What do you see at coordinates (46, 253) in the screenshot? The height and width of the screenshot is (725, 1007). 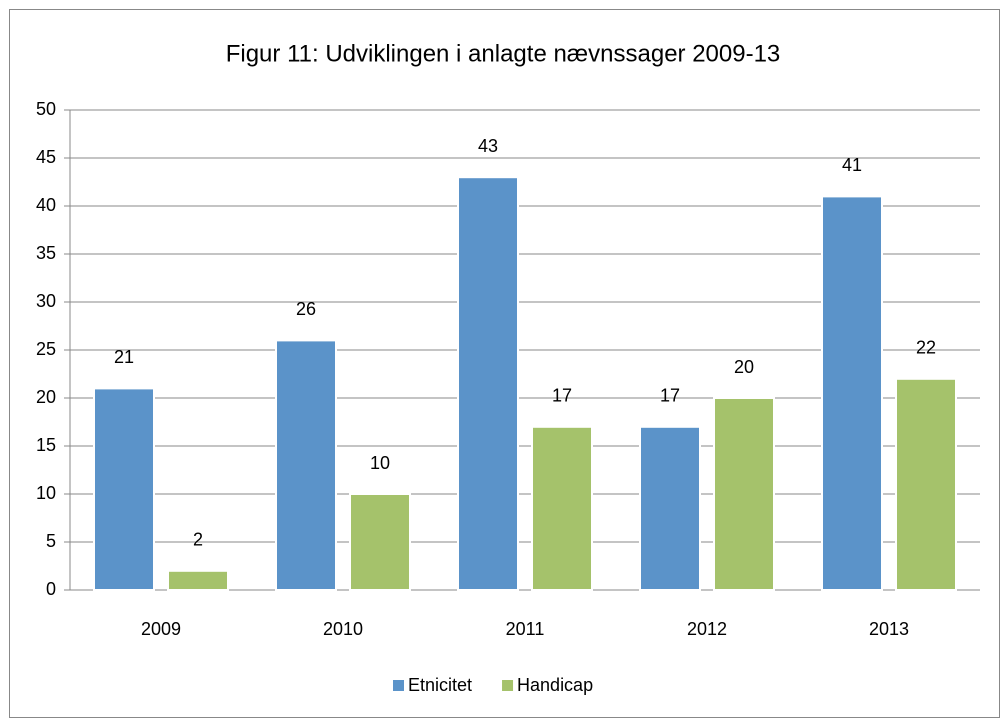 I see `y-tick-label: 35` at bounding box center [46, 253].